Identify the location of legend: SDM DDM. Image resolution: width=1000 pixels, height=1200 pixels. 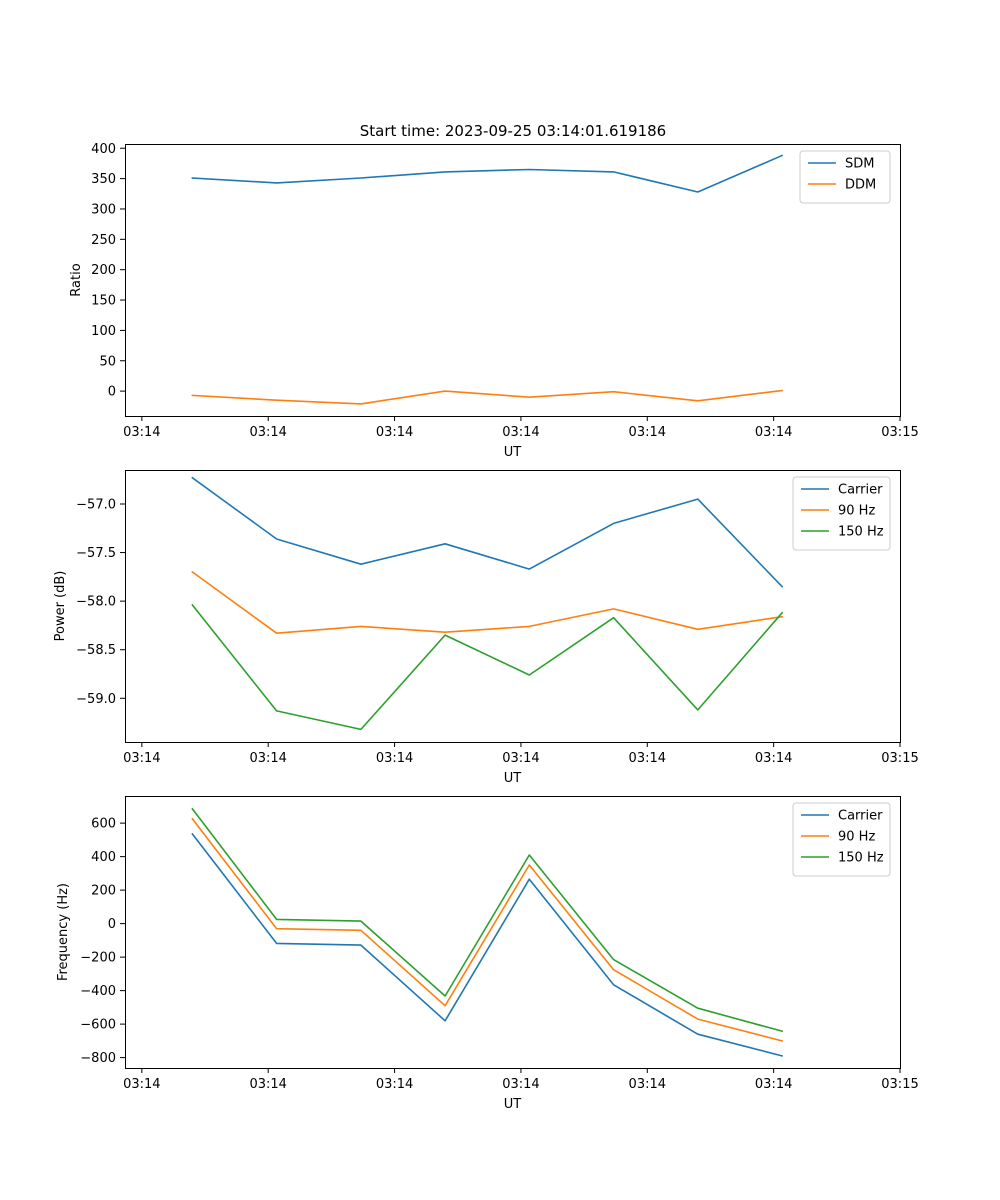
(845, 177).